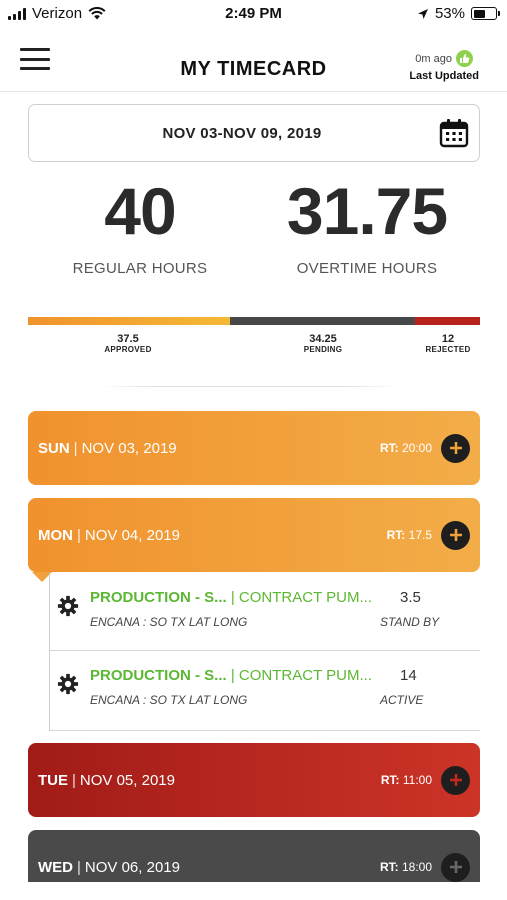  I want to click on regular-hours-label: REGULAR HOURS, so click(140, 268).